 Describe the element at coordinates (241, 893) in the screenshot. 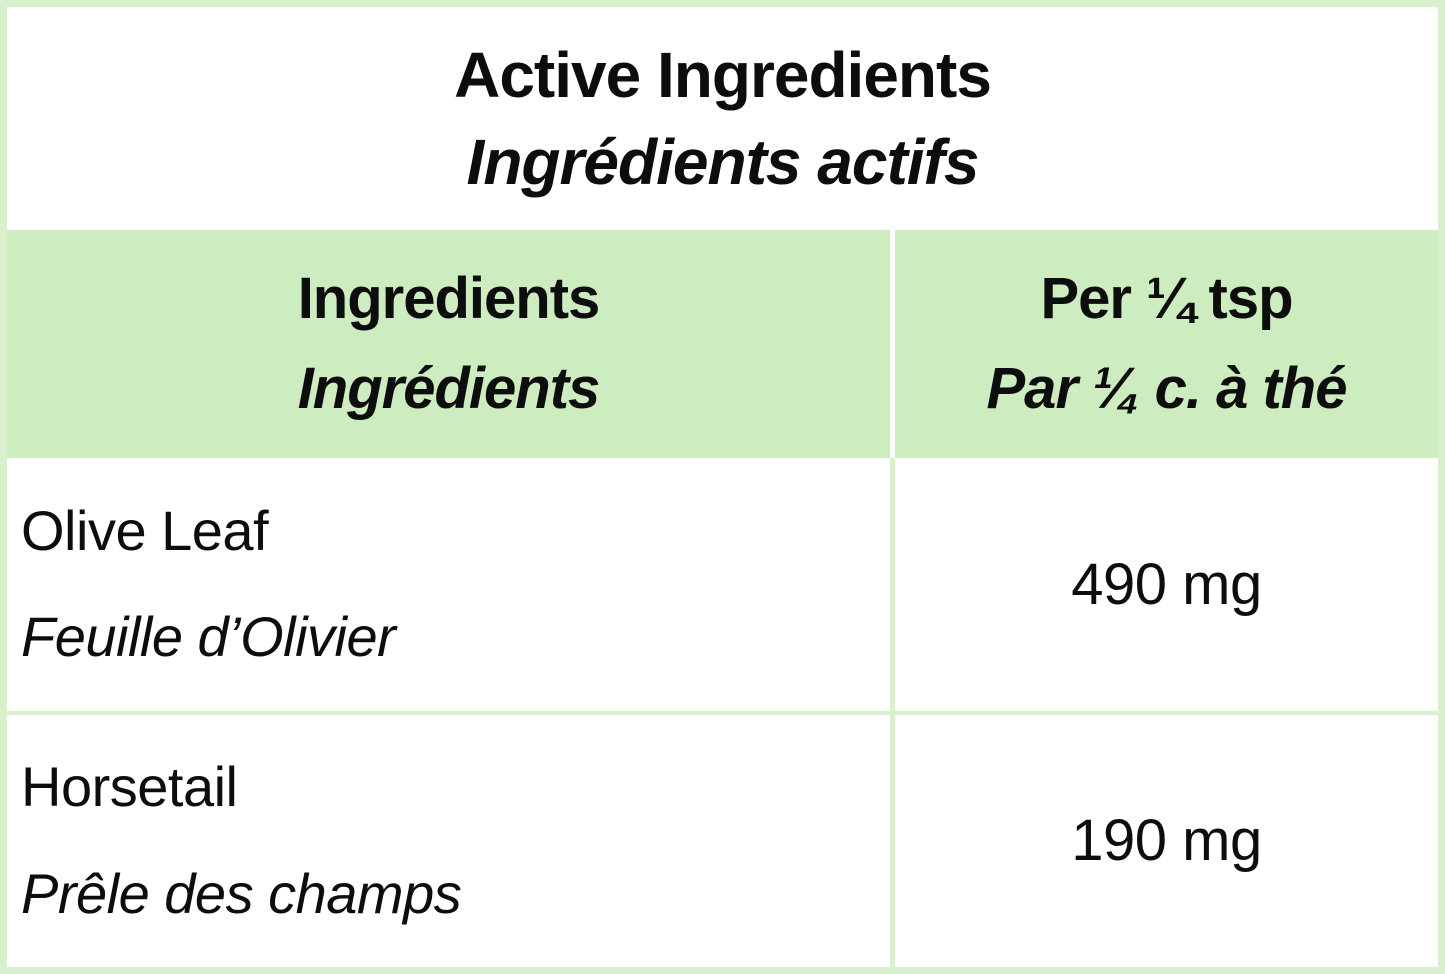

I see `ingredient-name-fr: Prêle des champs` at that location.